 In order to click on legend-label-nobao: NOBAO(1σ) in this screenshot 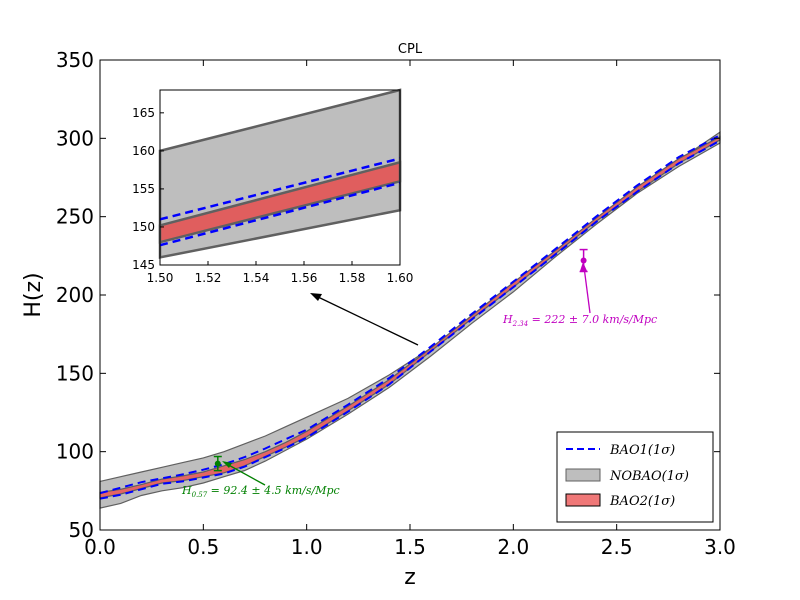, I will do `click(649, 476)`.